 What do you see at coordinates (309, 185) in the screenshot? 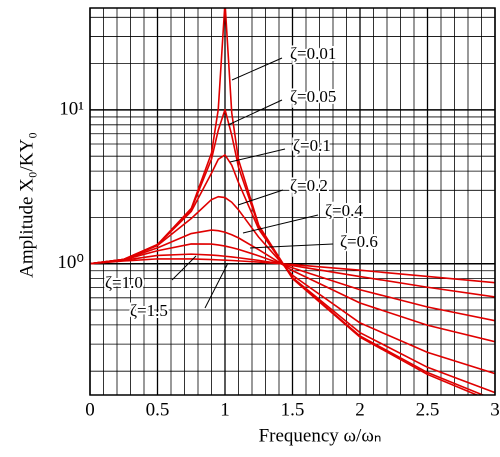
I see `series-label: ζ=0.2` at bounding box center [309, 185].